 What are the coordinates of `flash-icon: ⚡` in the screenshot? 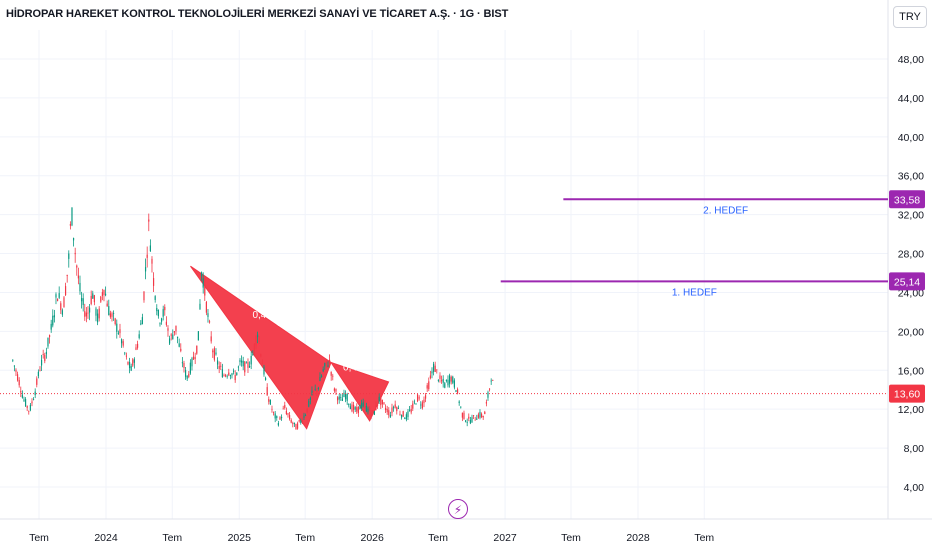 It's located at (458, 509).